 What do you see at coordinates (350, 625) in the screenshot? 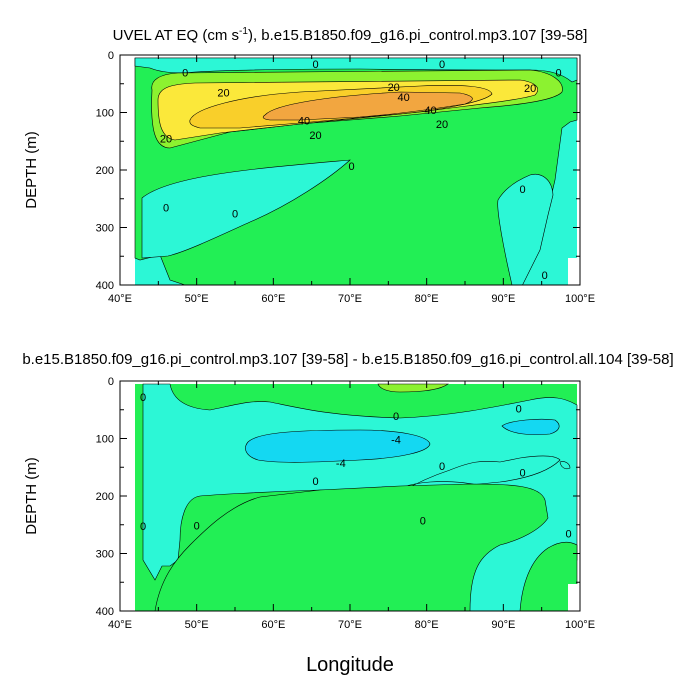
I see `bottom-xtick-label: 70°E` at bounding box center [350, 625].